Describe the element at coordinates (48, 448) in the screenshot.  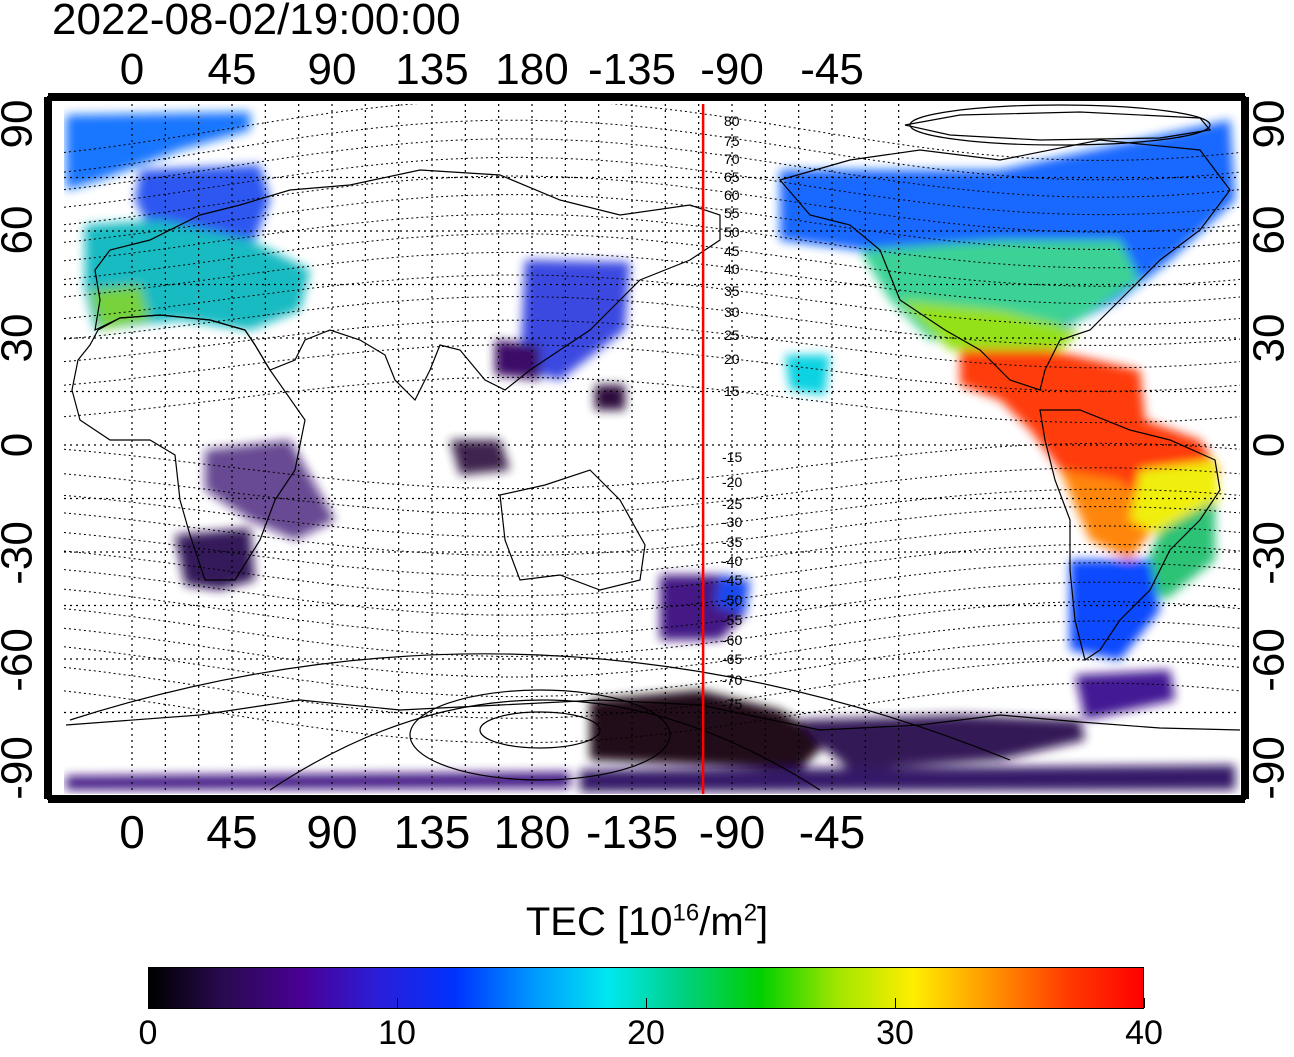
I see `left-axis-bar` at that location.